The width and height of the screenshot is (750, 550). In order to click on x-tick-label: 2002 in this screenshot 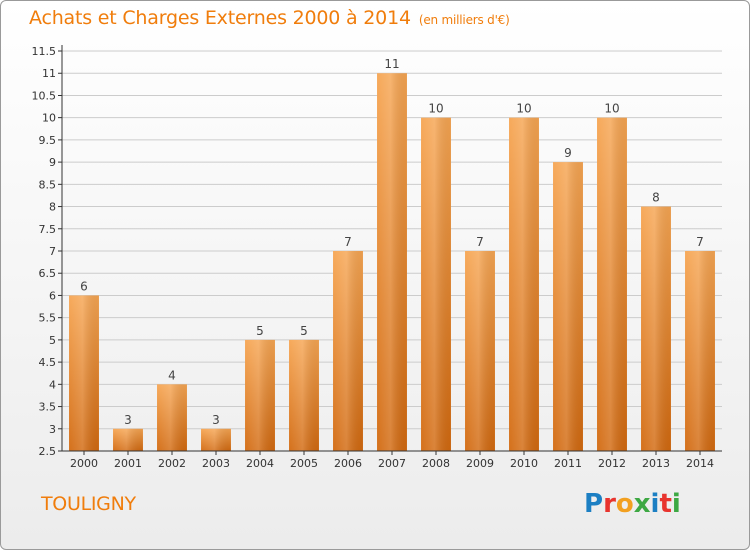, I will do `click(172, 463)`.